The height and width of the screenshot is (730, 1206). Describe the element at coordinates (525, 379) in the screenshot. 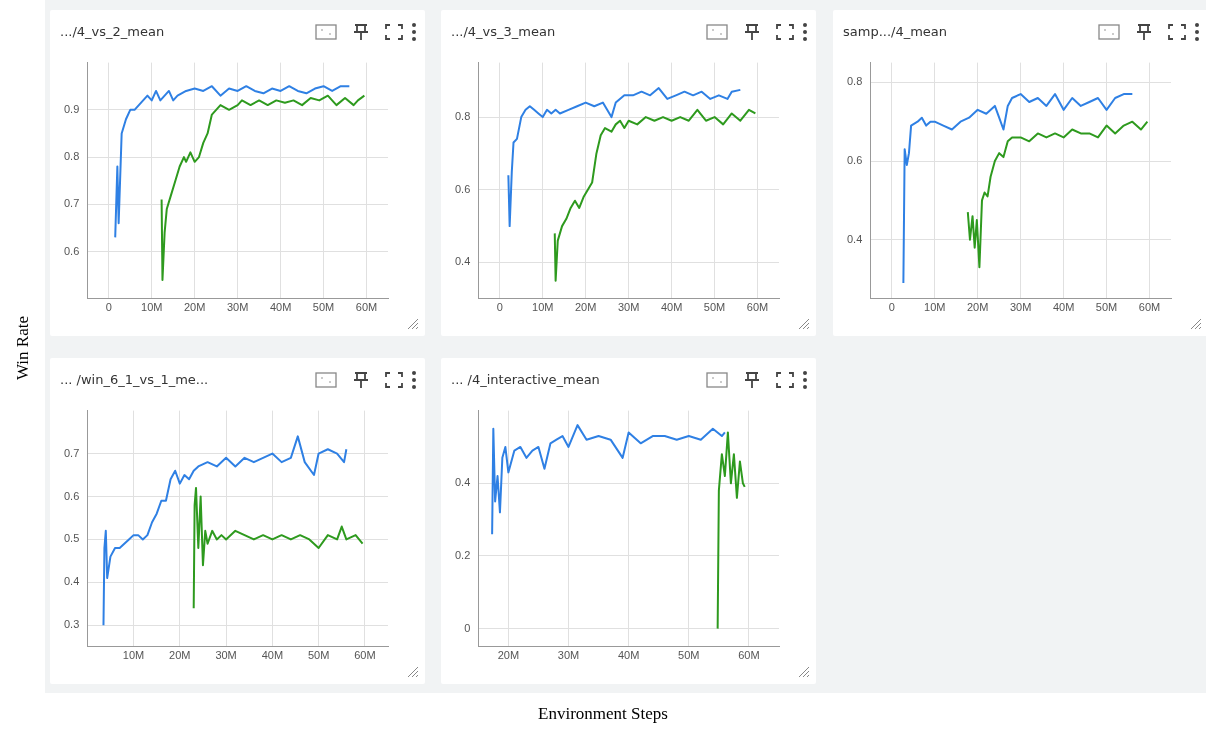

I see `chart-title: ... /4_interactive_mean` at that location.